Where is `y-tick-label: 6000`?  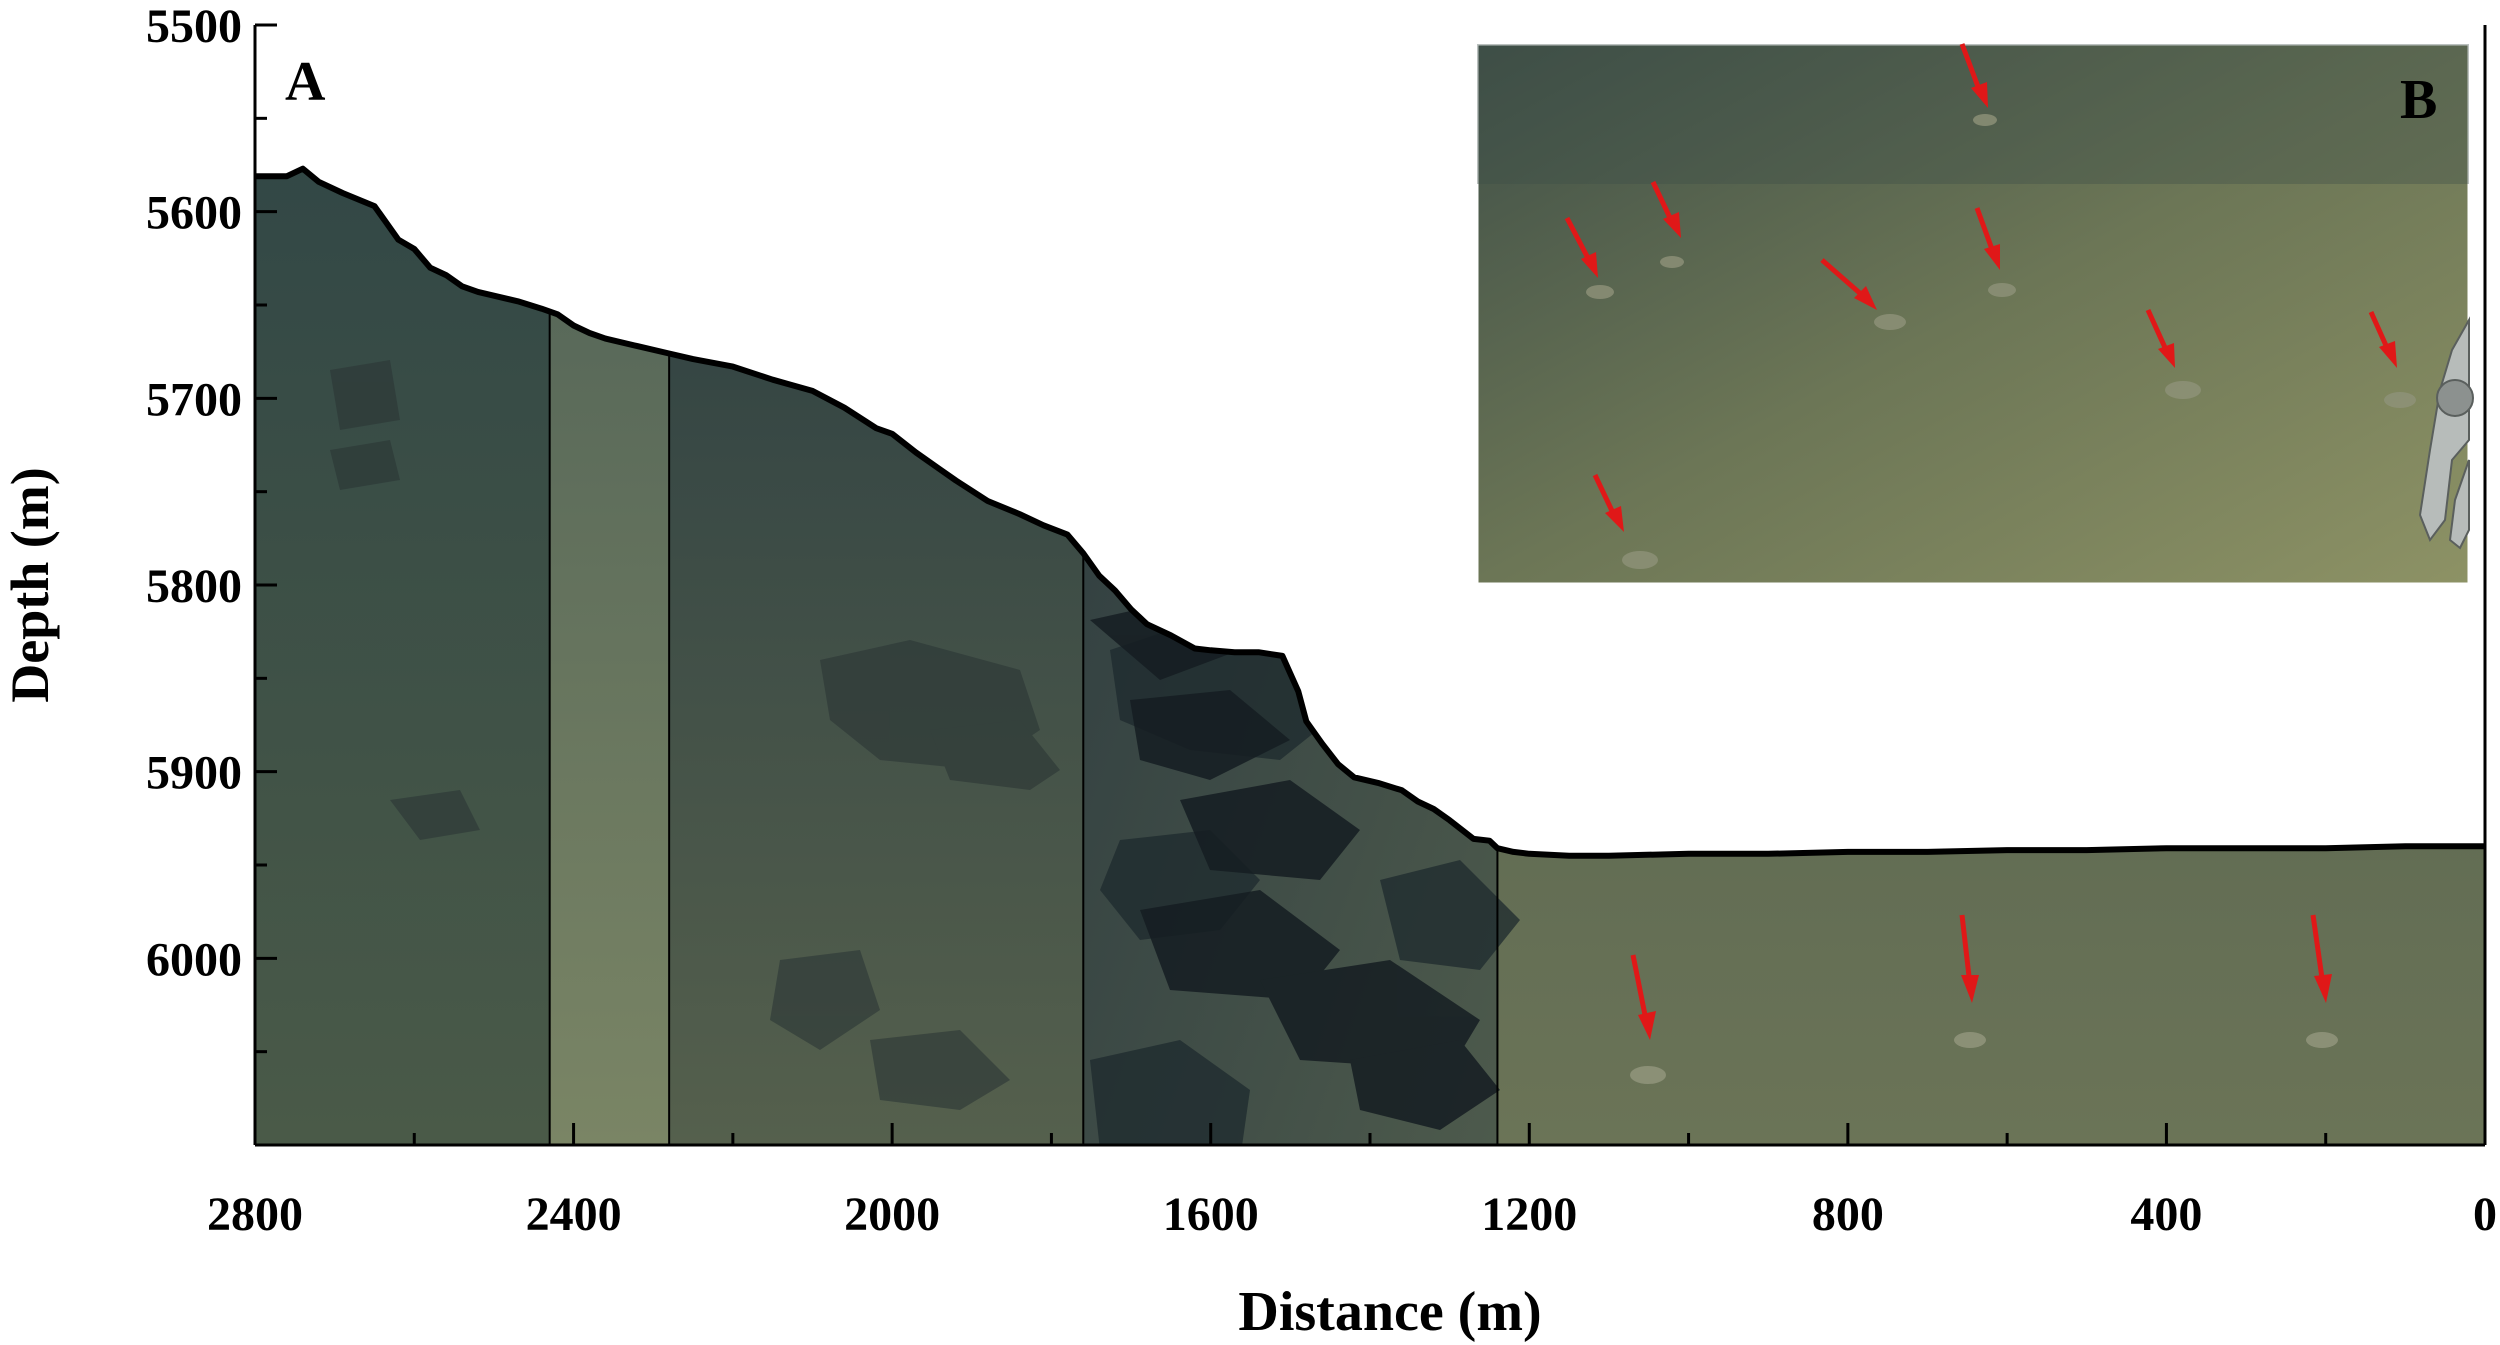 y-tick-label: 6000 is located at coordinates (194, 959).